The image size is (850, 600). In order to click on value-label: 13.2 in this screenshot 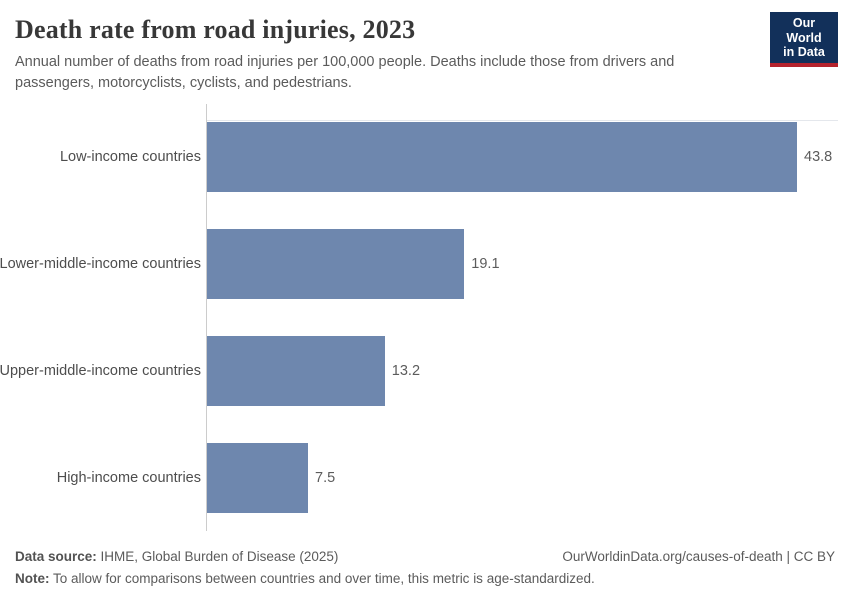, I will do `click(406, 371)`.